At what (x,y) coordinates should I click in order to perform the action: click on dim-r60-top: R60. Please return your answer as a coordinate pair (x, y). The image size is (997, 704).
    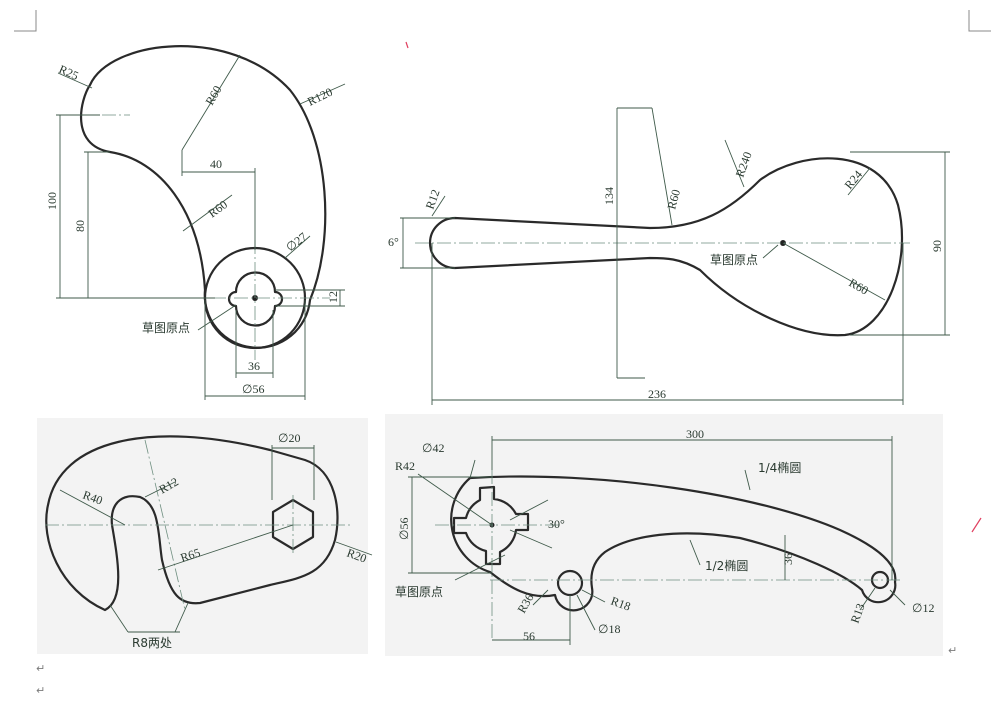
    Looking at the image, I should click on (213, 95).